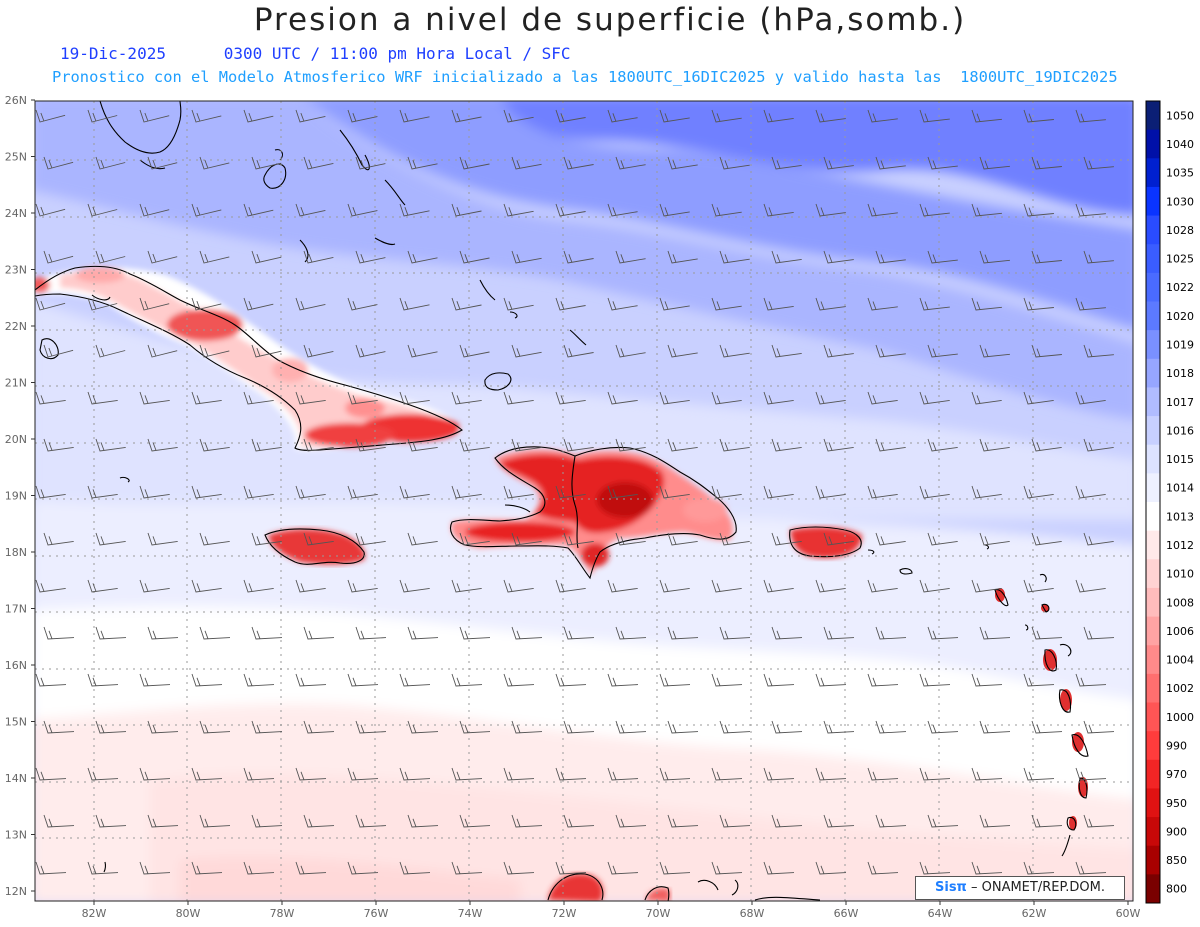  What do you see at coordinates (1035, 887) in the screenshot?
I see `credit-org: – ONAMET/REP.DOM.` at bounding box center [1035, 887].